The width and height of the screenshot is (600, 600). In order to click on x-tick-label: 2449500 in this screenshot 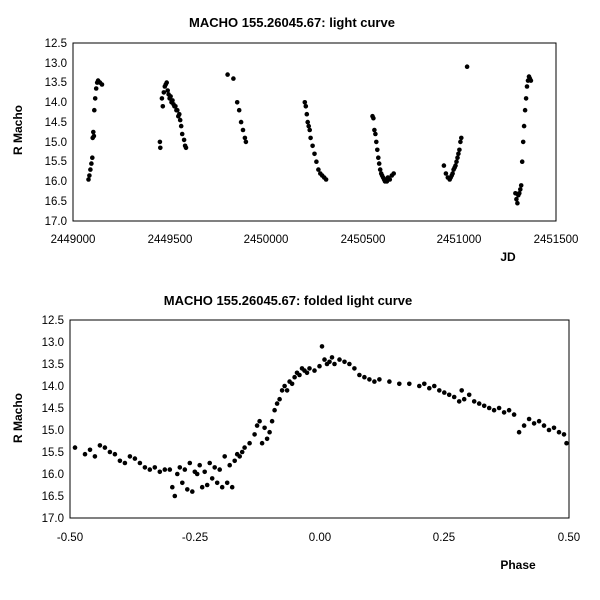, I will do `click(170, 240)`.